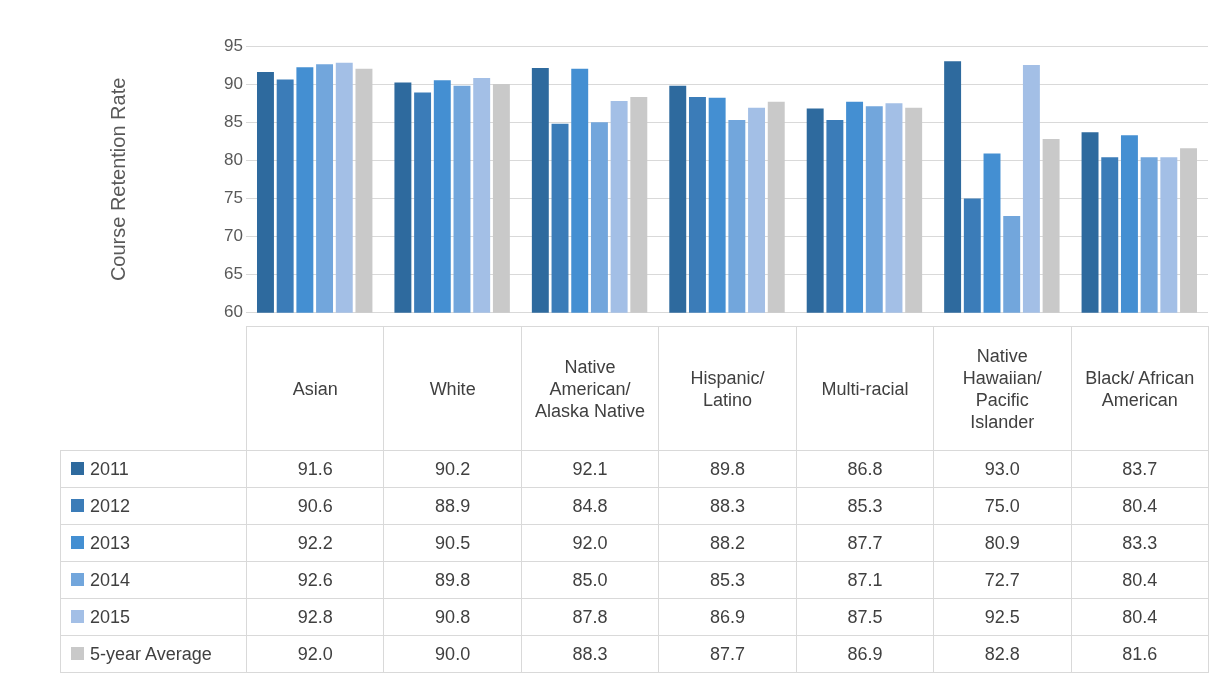  I want to click on y-tick-label: 90, so click(233, 83).